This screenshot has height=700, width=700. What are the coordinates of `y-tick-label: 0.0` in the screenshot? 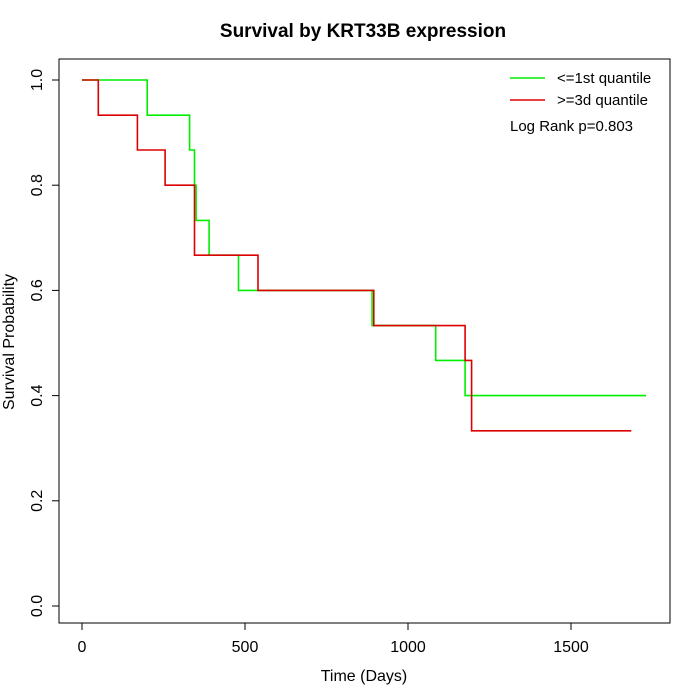 It's located at (37, 606).